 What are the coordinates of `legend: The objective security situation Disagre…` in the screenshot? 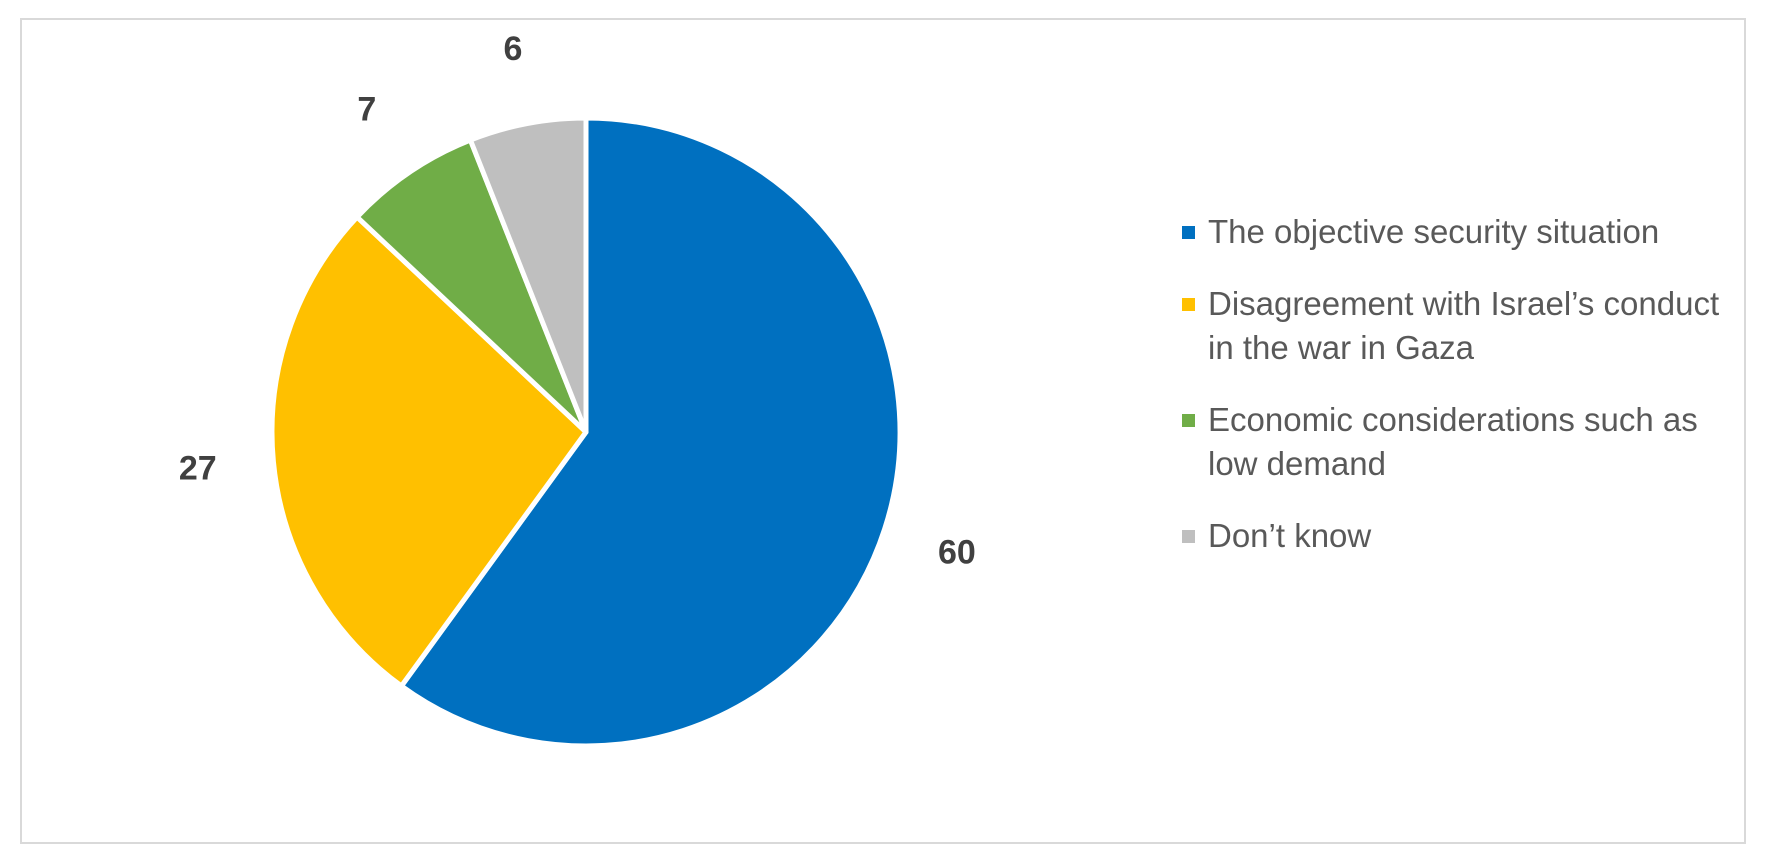 It's located at (1458, 398).